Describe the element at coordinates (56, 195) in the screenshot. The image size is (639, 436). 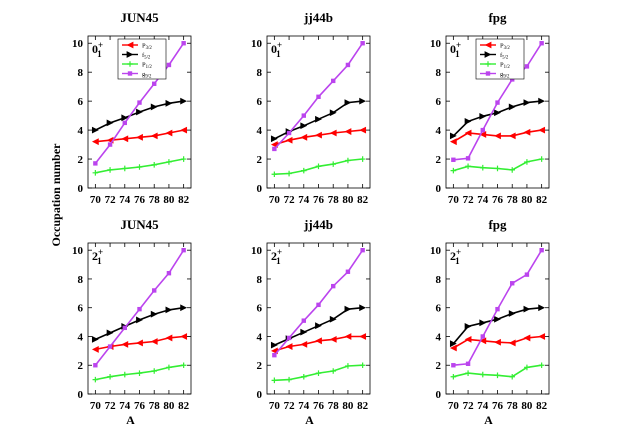
I see `figure-ylabel: Occupation number` at that location.